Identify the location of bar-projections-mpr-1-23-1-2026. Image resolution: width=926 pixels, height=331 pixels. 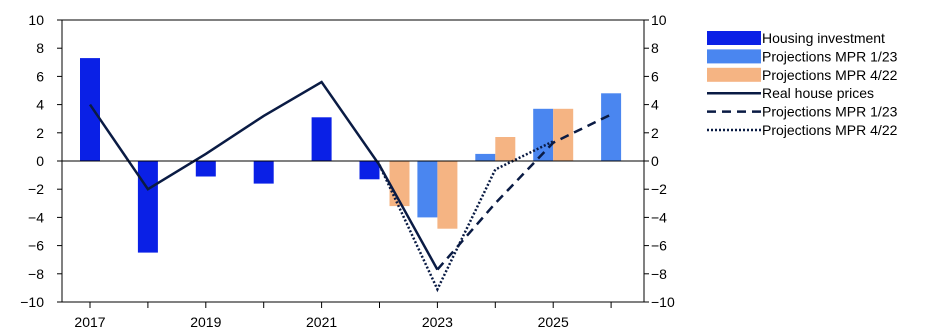
(611, 127).